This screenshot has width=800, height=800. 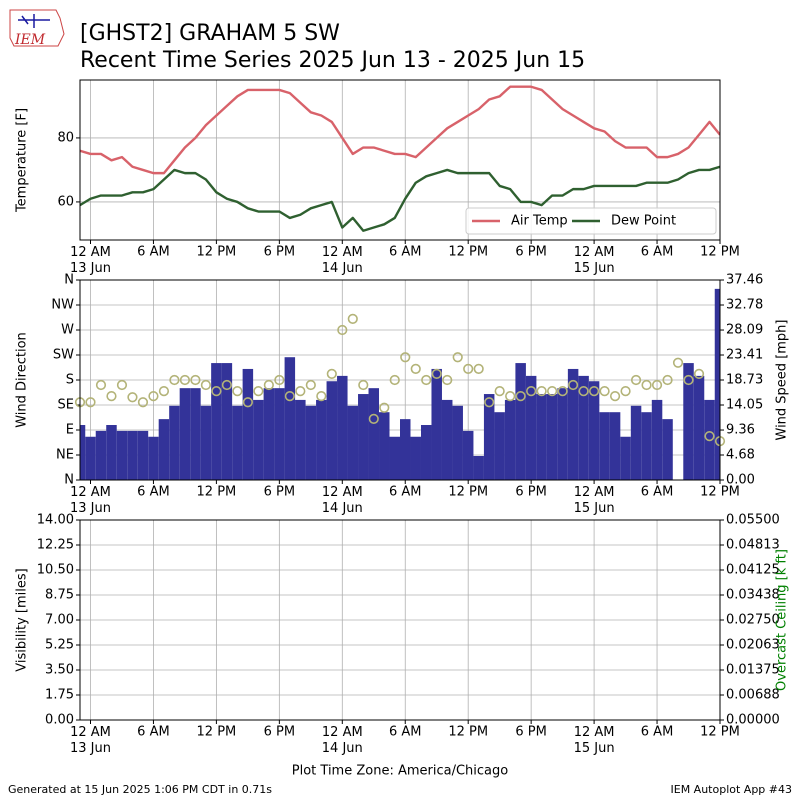 What do you see at coordinates (400, 158) in the screenshot?
I see `plot-area` at bounding box center [400, 158].